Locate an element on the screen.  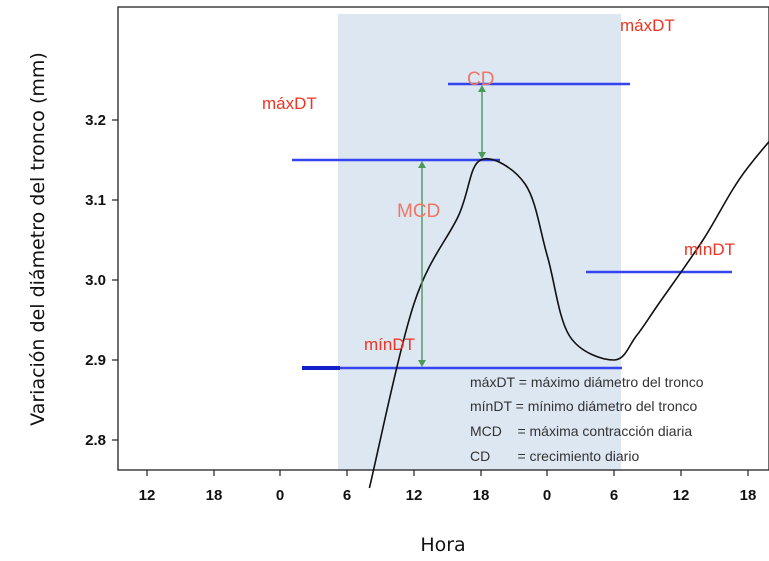
y-tick-label: 3.1 is located at coordinates (95, 200).